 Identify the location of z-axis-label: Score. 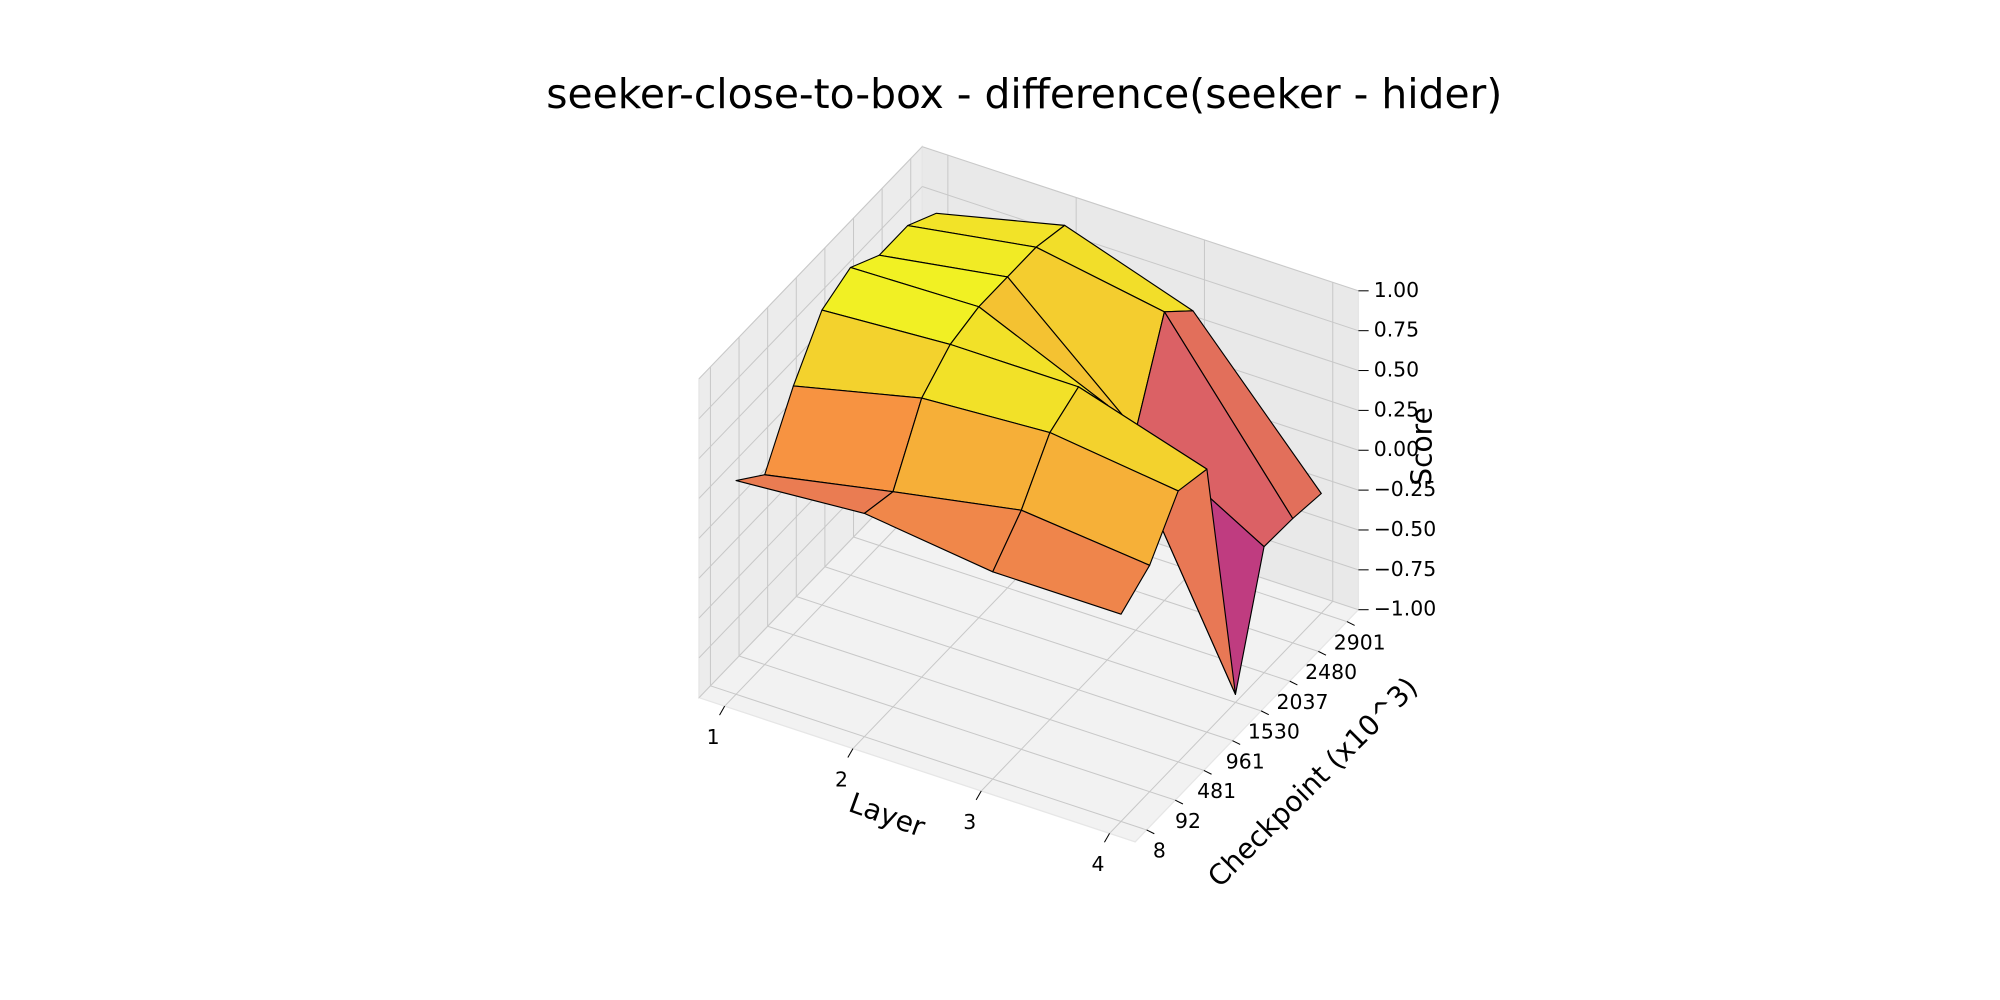
(1421, 446).